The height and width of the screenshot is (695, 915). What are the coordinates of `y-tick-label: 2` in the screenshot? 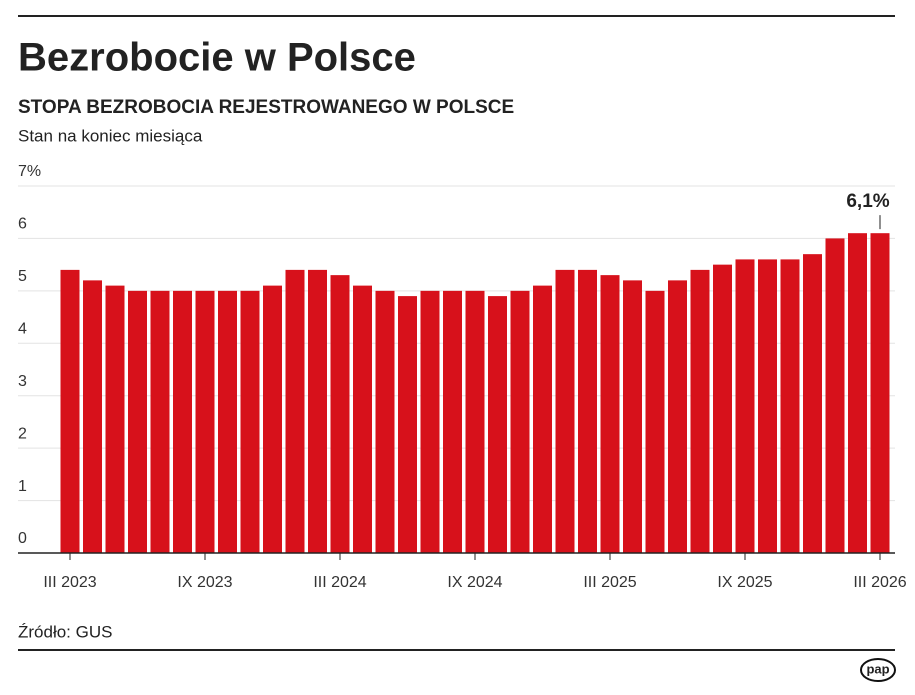 It's located at (22, 433).